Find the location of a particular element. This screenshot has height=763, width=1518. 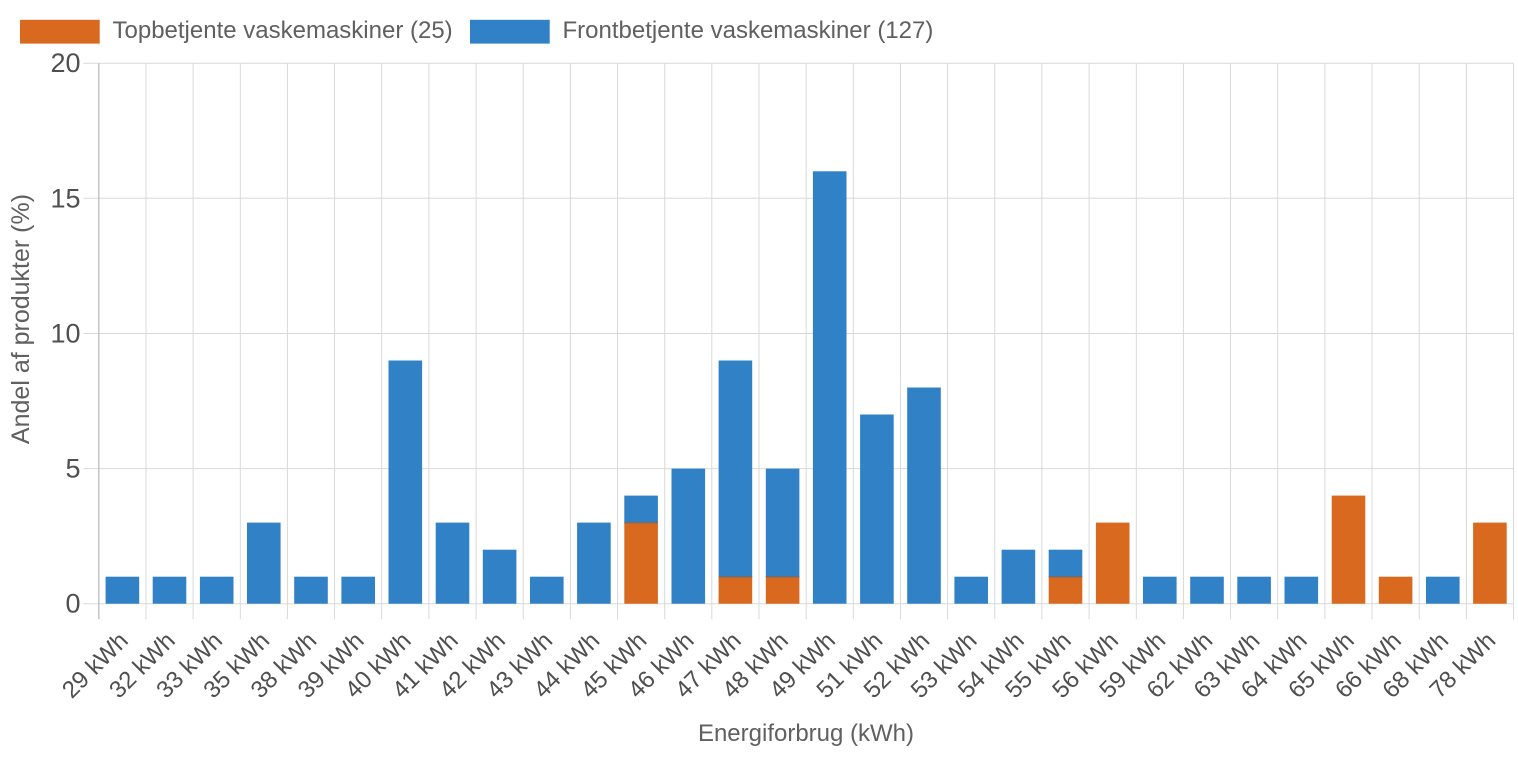

svg-text: Energiforbrug (kWh) is located at coordinates (806, 733).